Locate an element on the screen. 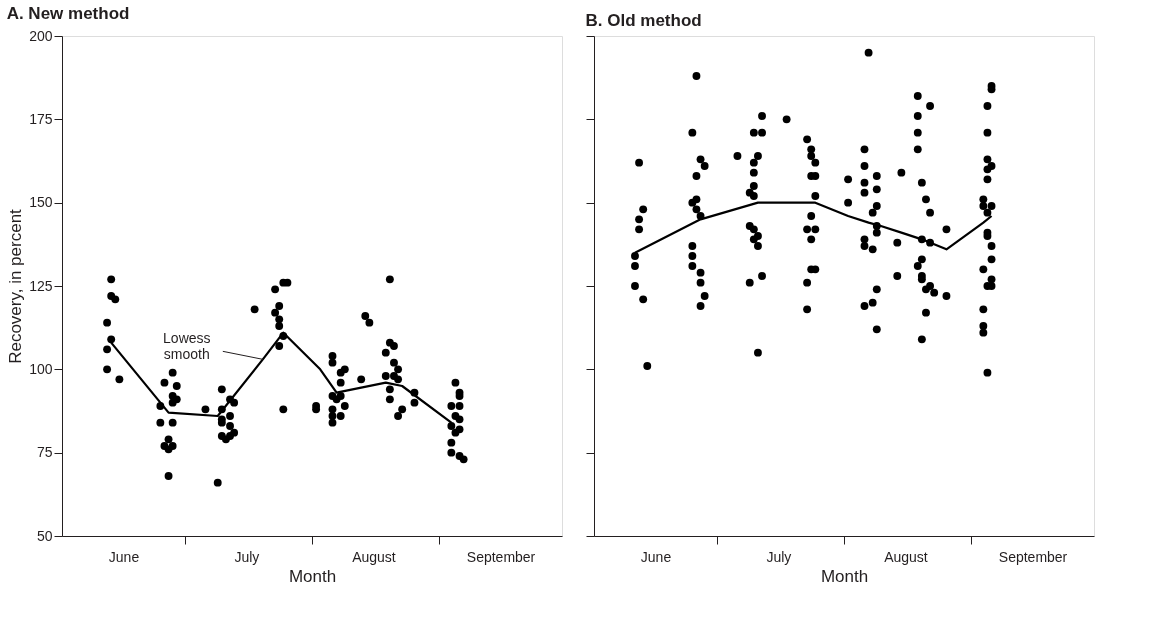 The width and height of the screenshot is (1158, 627). y-tick-label: 125 is located at coordinates (41, 285).